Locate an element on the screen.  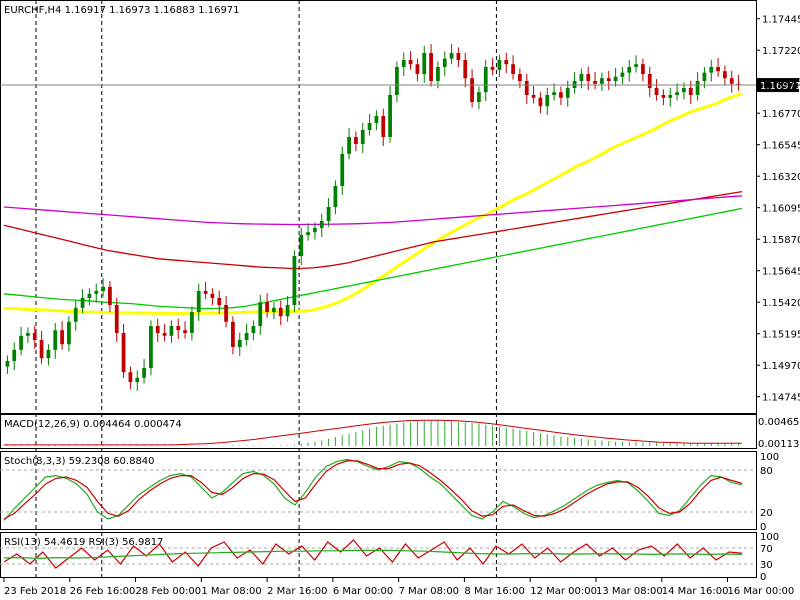
time-tick-label: 23 Feb 2018 is located at coordinates (35, 591).